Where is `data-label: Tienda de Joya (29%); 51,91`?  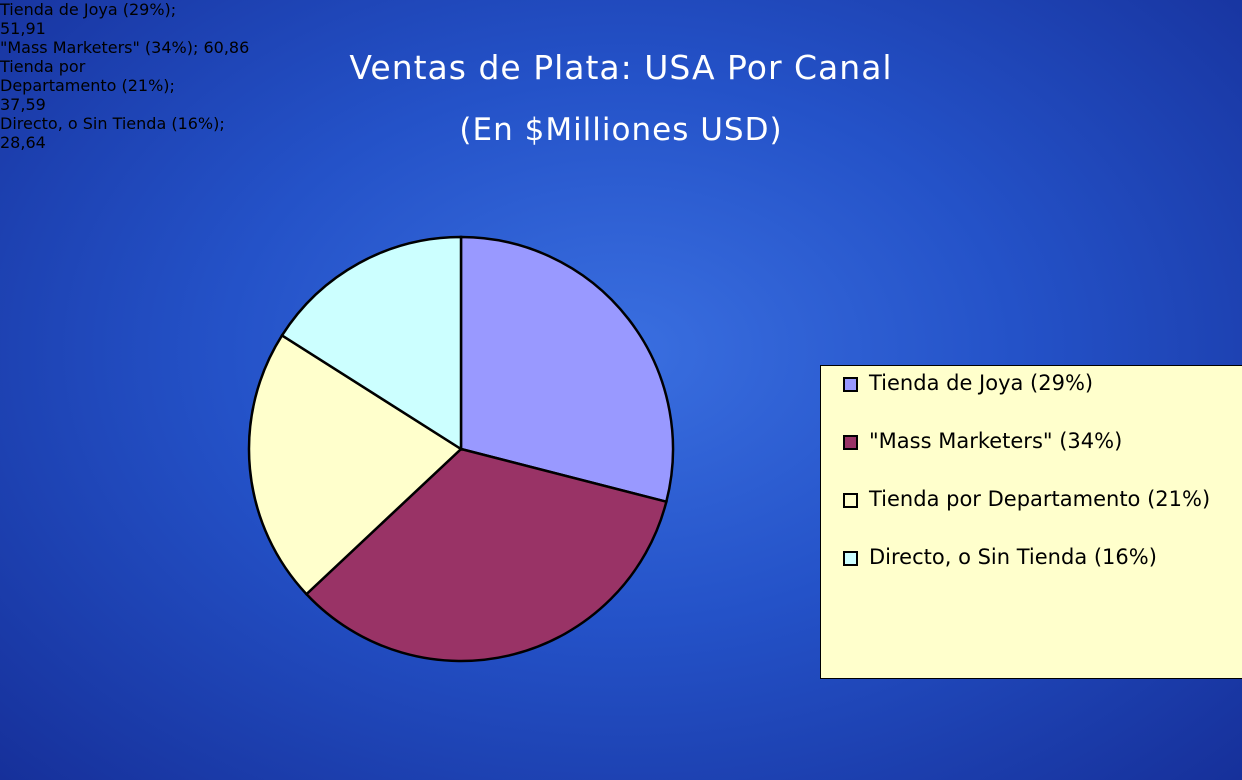
data-label: Tienda de Joya (29%); 51,91 is located at coordinates (88, 19).